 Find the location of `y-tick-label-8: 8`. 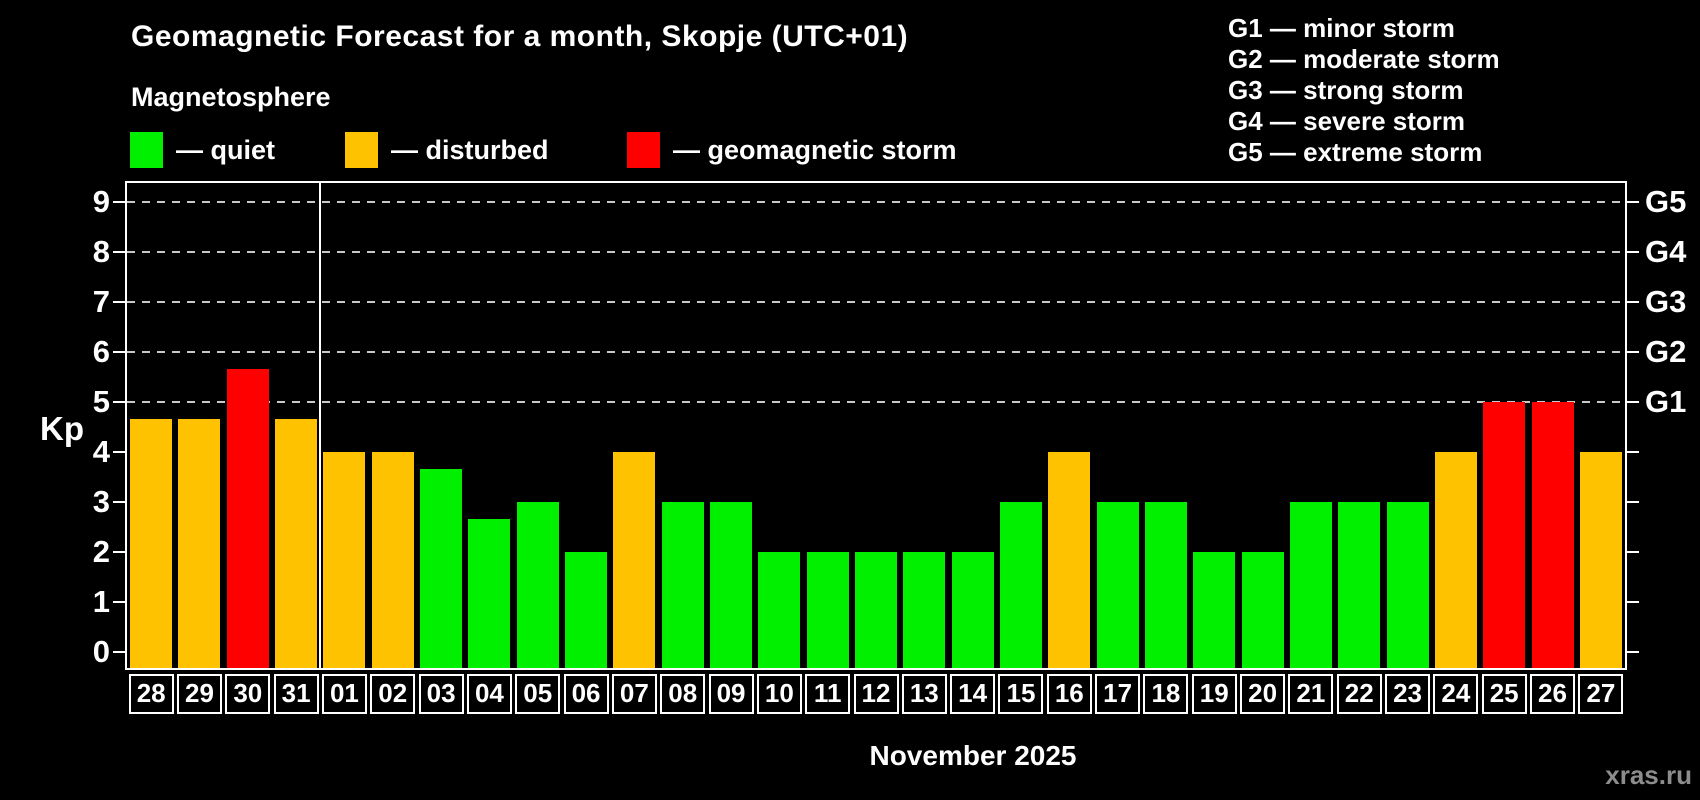

y-tick-label-8: 8 is located at coordinates (101, 251).